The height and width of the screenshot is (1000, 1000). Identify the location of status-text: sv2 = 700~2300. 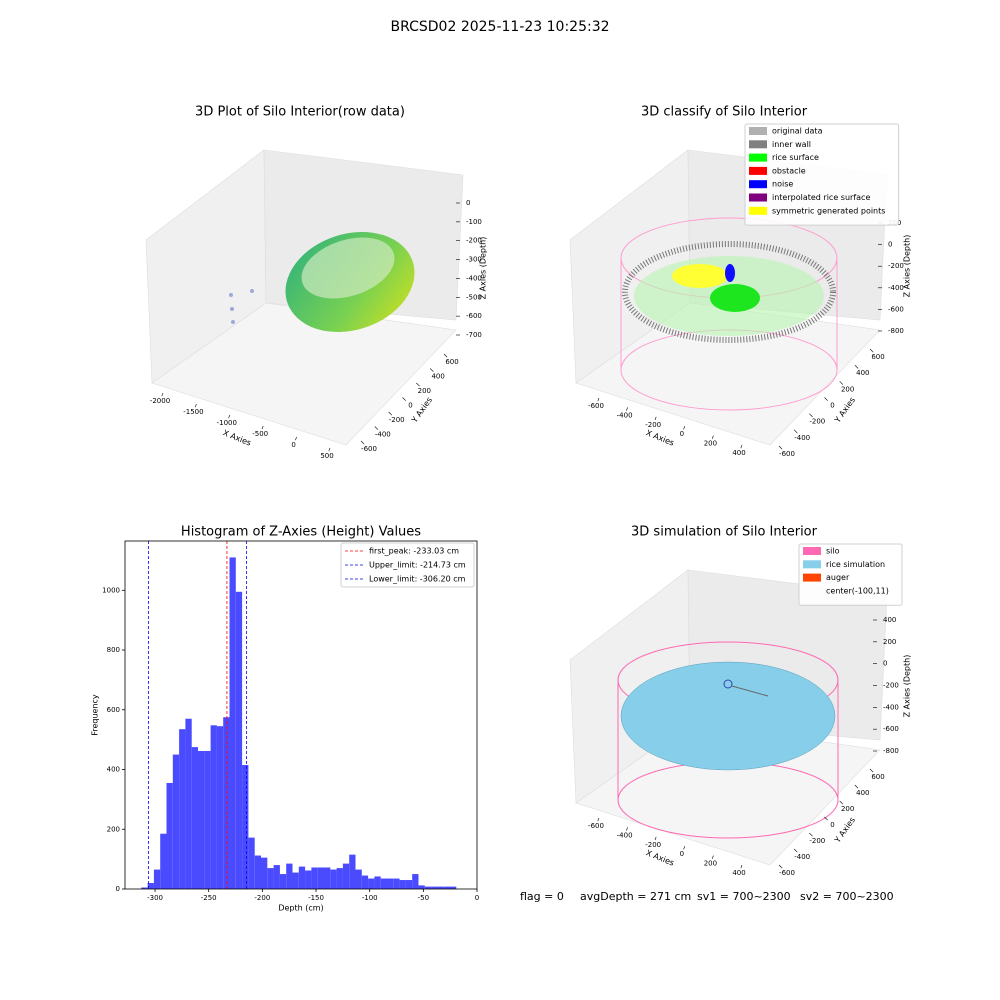
(847, 896).